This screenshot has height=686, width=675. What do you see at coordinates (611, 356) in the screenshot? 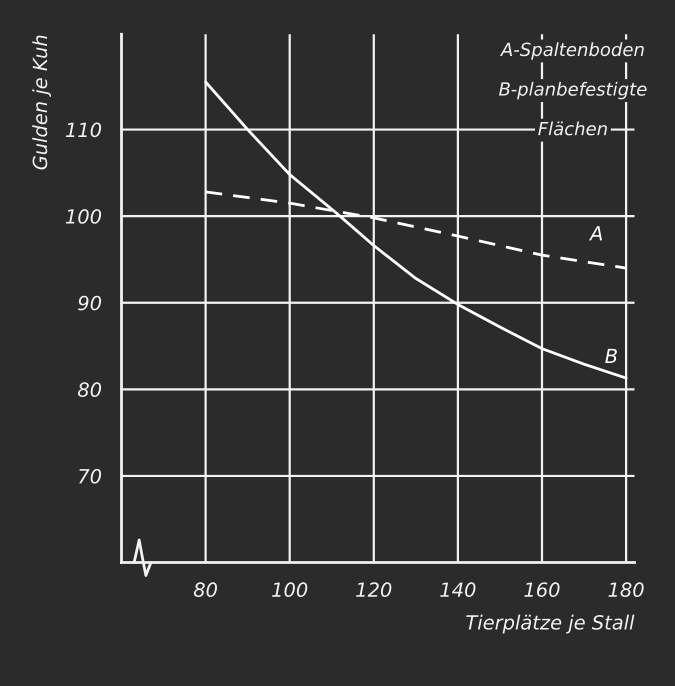
I see `series-label: B` at bounding box center [611, 356].